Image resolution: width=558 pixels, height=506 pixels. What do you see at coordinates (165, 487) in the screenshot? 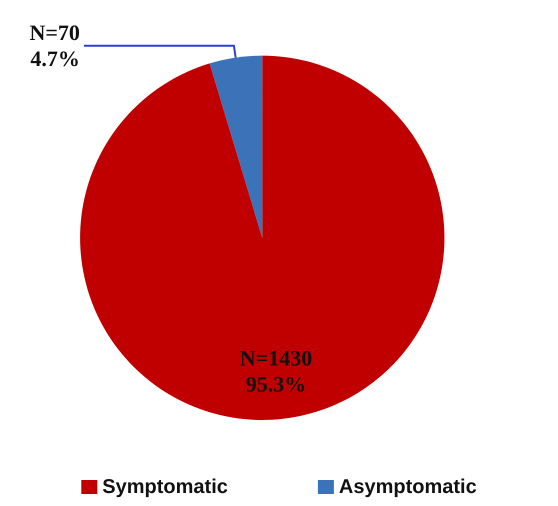
I see `legend-label: Symptomatic` at bounding box center [165, 487].